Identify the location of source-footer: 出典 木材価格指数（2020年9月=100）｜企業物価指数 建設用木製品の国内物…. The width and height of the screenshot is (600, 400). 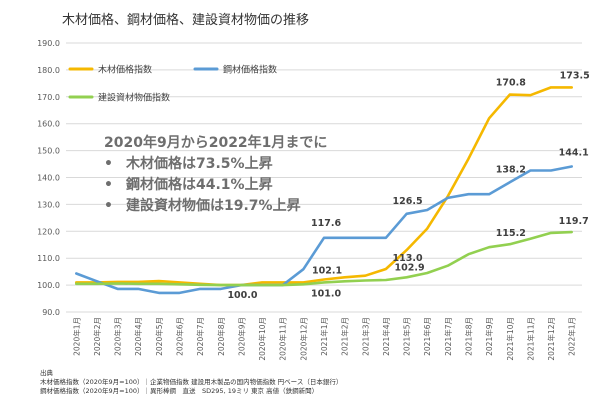
(191, 382).